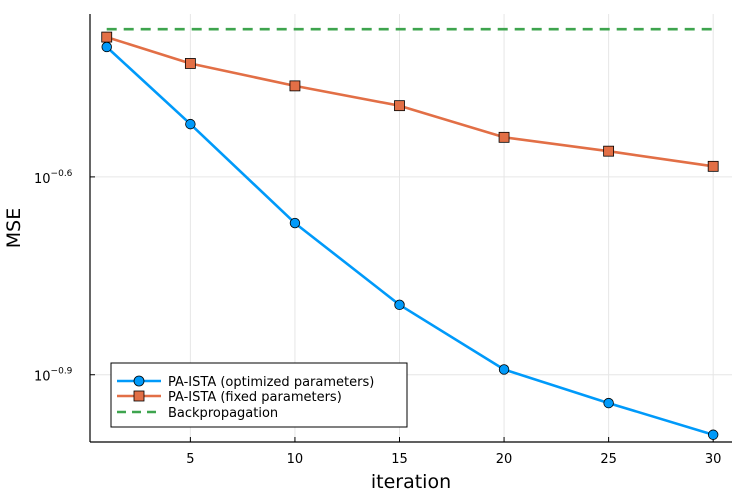 The image size is (747, 498). I want to click on x-tick-label: 15, so click(399, 459).